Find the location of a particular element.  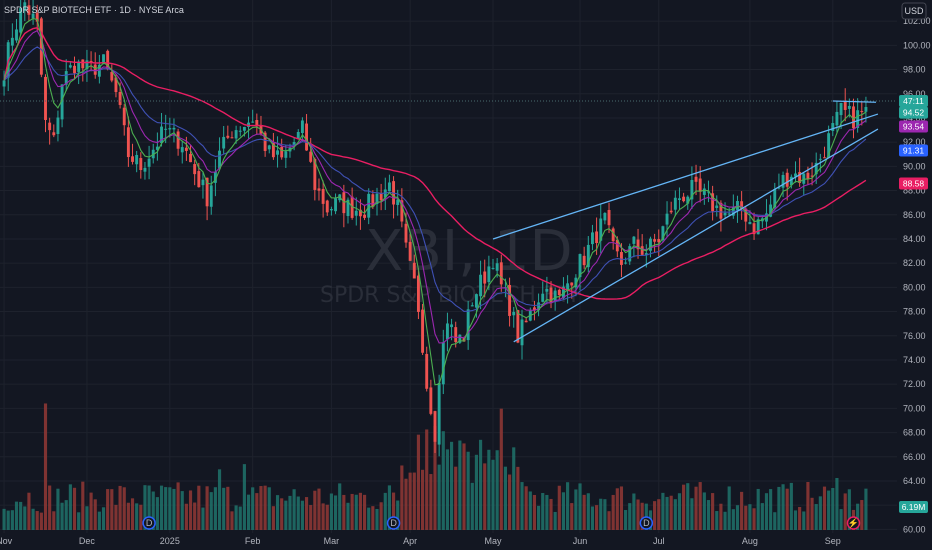

earnings-marker: ⚡ is located at coordinates (853, 523).